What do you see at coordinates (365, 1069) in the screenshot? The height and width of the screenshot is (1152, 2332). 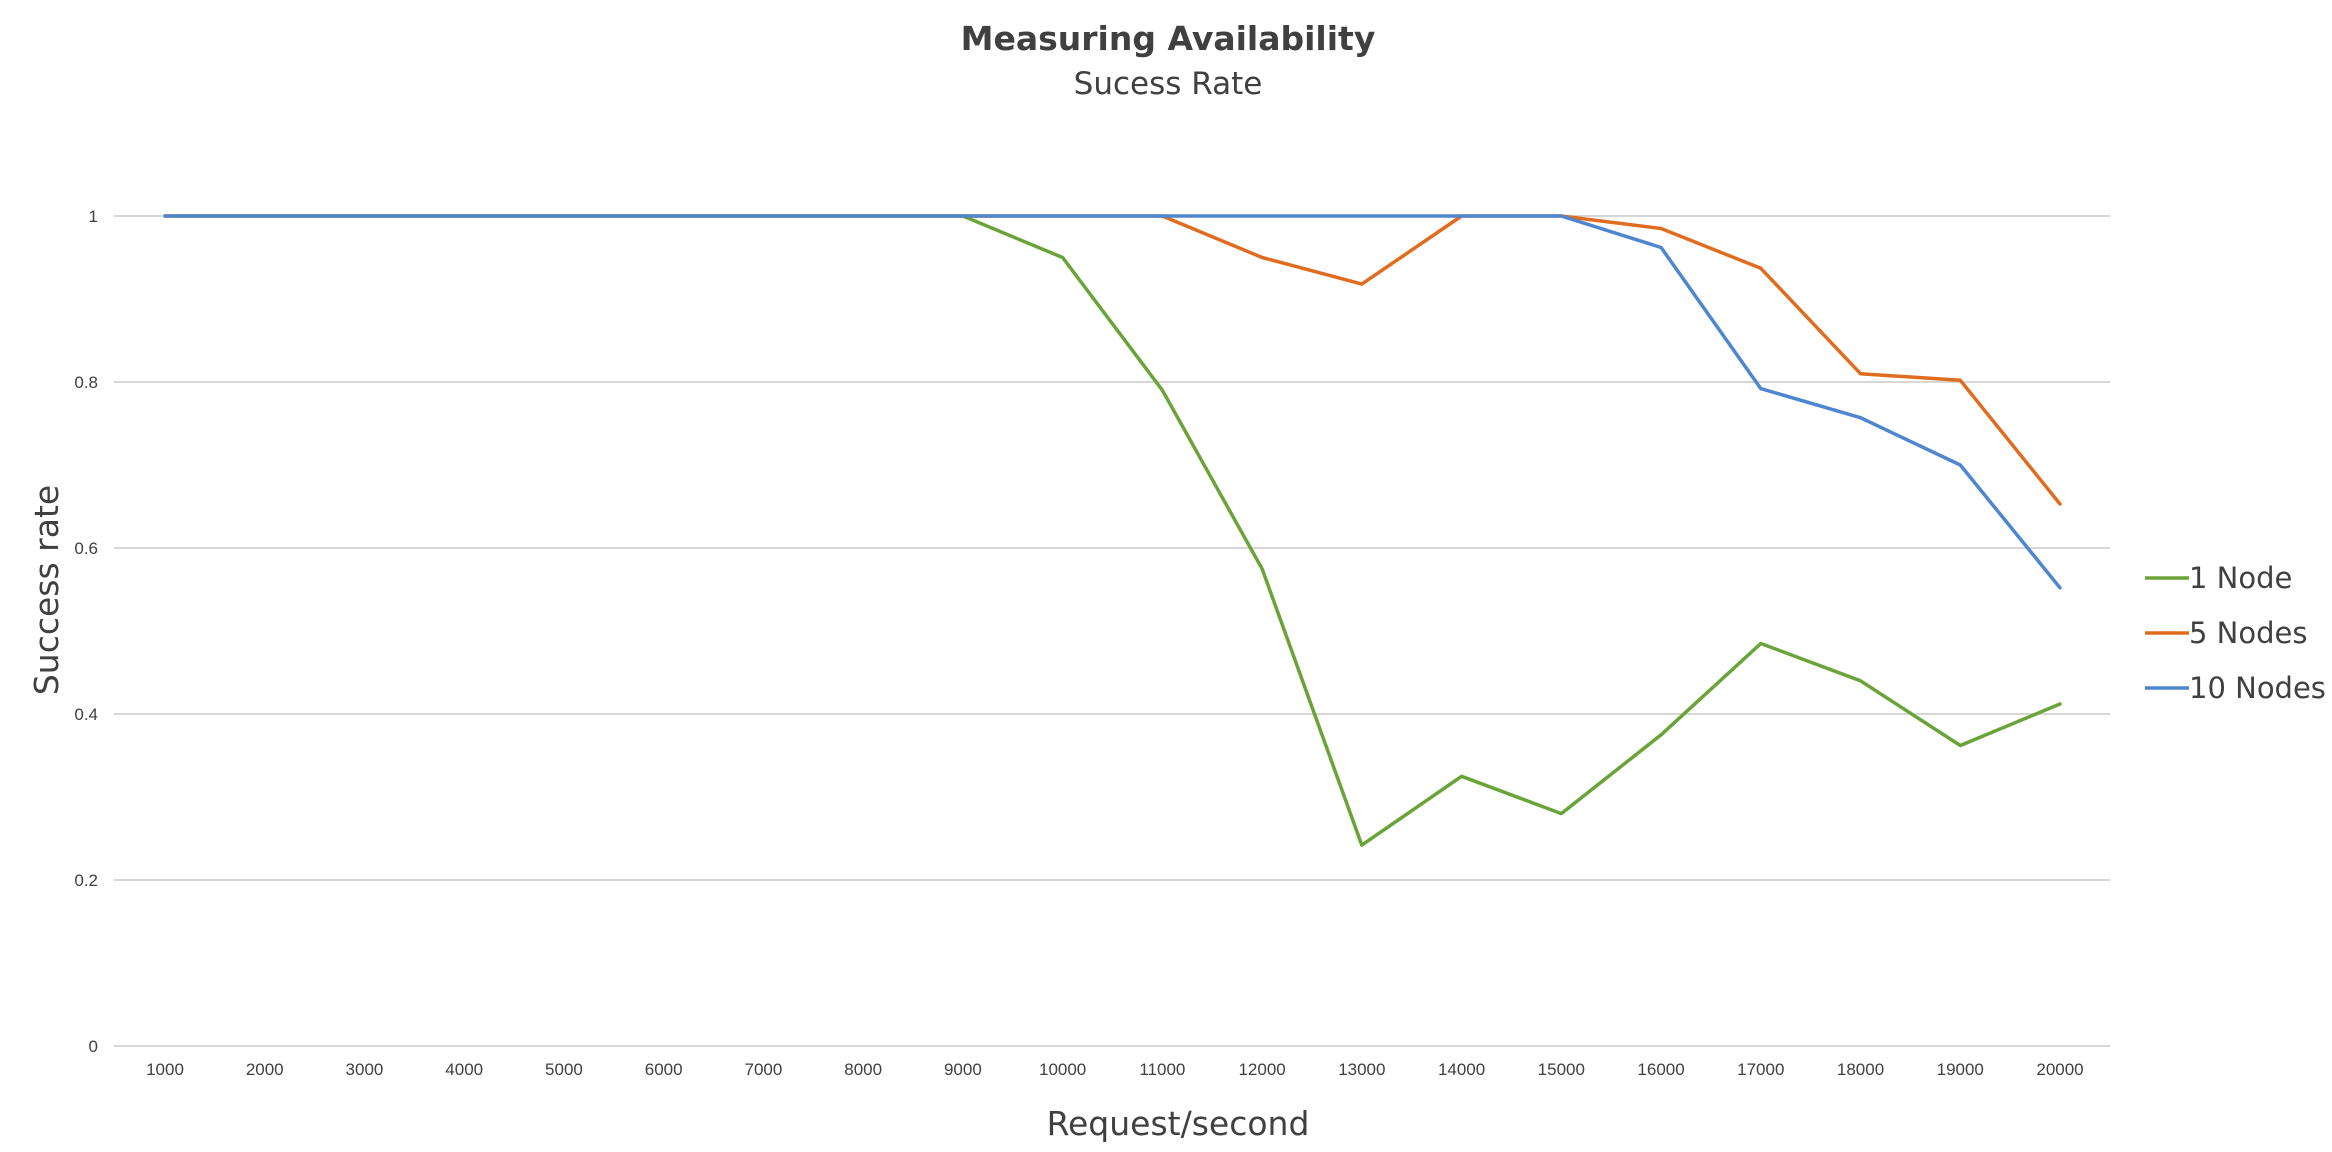 I see `x-tick-label: 3000` at bounding box center [365, 1069].